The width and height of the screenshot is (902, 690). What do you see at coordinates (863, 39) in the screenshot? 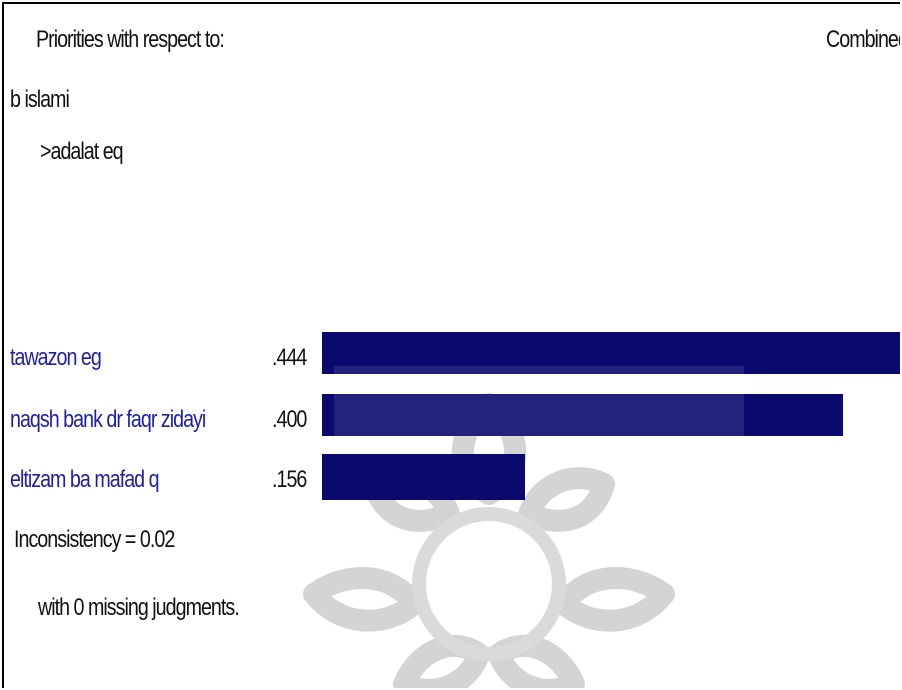
I see `combined-label: Combined` at bounding box center [863, 39].